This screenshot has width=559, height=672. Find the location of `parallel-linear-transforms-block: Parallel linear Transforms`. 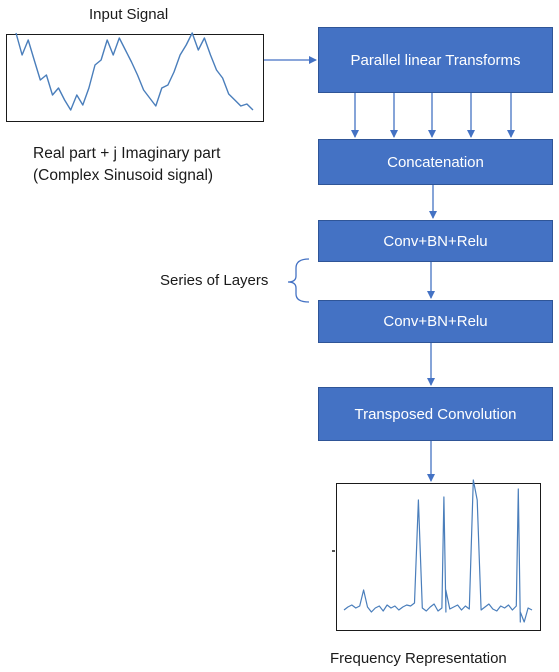

parallel-linear-transforms-block: Parallel linear Transforms is located at coordinates (435, 60).